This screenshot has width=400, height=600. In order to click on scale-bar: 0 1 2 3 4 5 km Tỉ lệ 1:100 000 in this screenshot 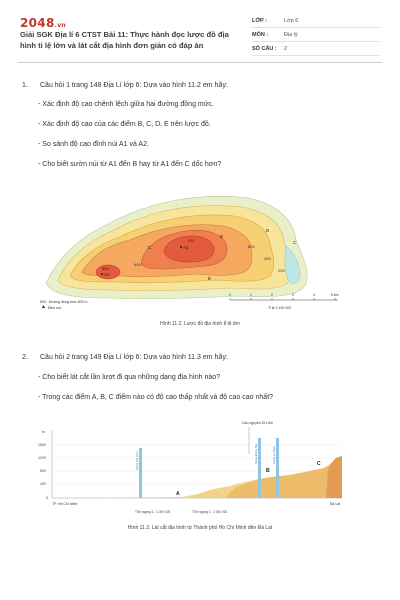, I will do `click(284, 301)`.